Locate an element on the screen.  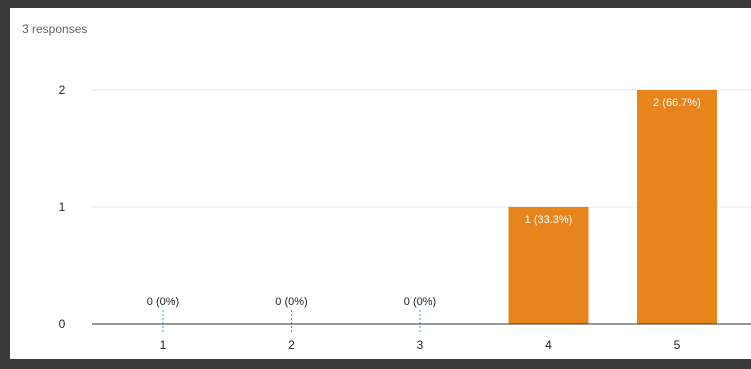
responses-count: 3 responses is located at coordinates (55, 29).